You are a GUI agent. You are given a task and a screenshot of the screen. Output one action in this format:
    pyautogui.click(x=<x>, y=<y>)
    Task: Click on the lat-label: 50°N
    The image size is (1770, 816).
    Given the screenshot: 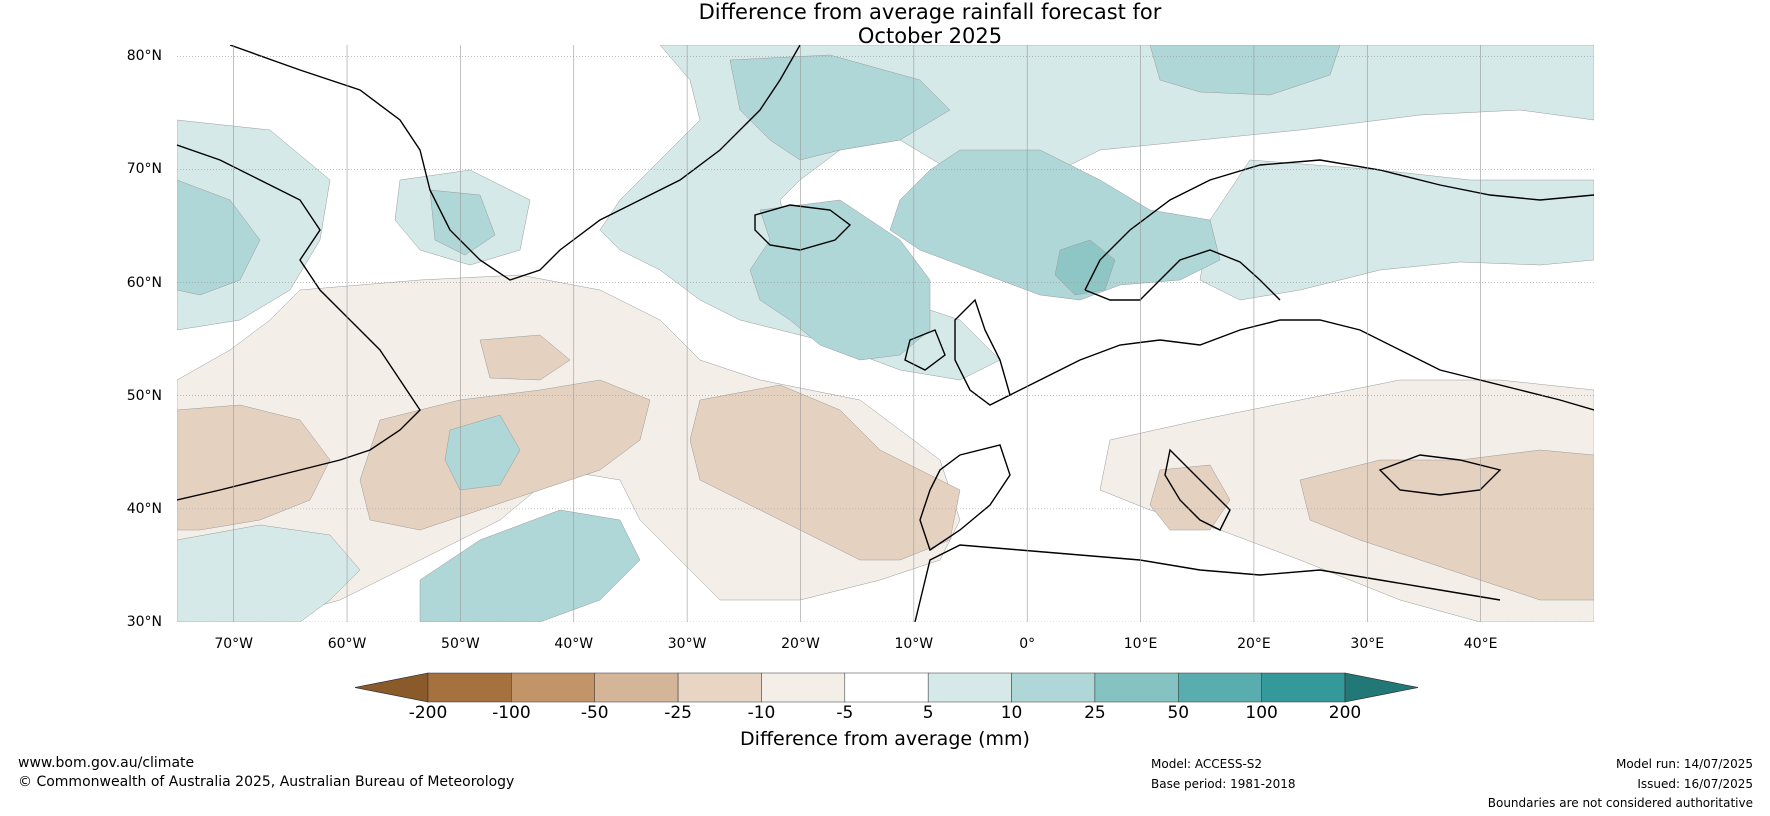 What is the action you would take?
    pyautogui.click(x=144, y=395)
    